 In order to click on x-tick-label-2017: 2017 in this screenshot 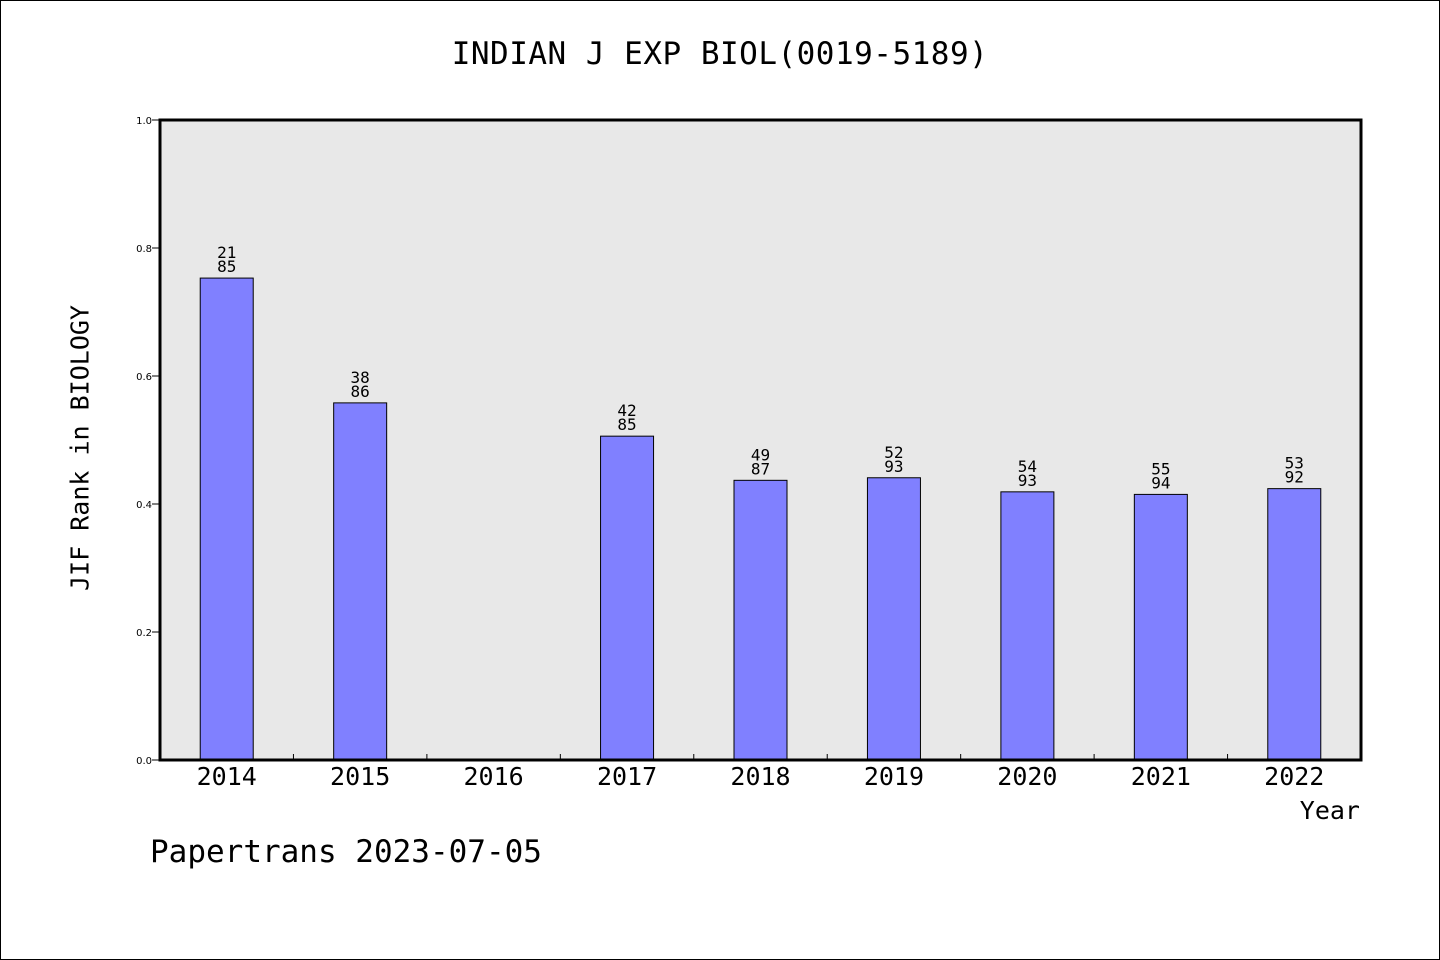, I will do `click(627, 776)`.